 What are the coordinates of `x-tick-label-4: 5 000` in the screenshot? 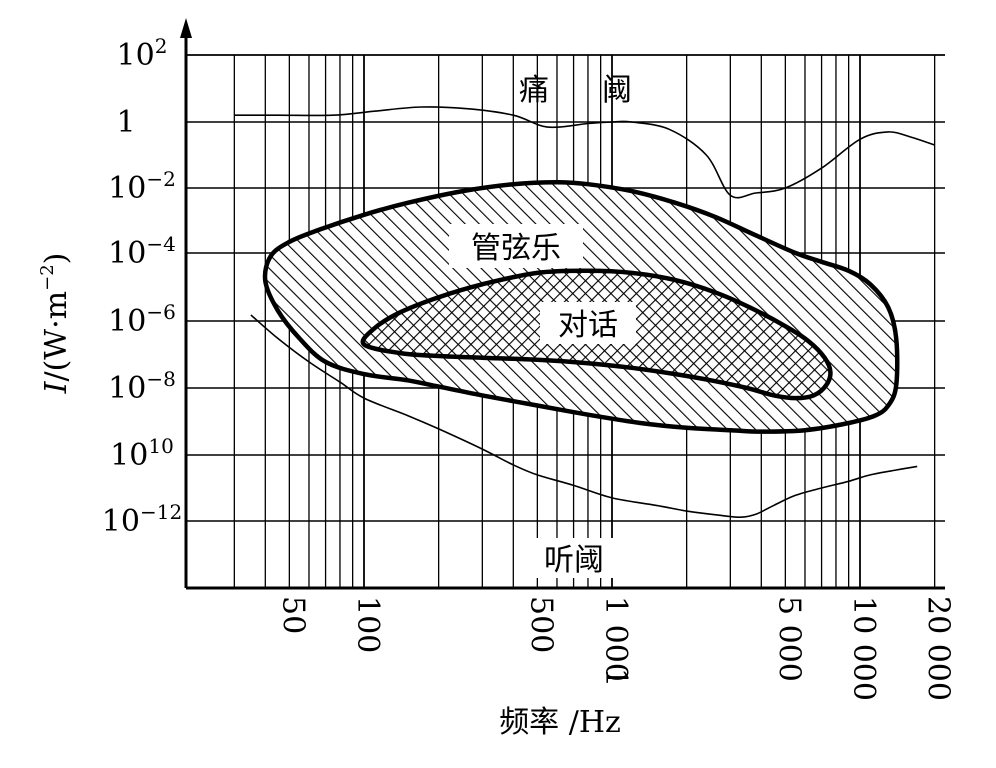 It's located at (788, 639).